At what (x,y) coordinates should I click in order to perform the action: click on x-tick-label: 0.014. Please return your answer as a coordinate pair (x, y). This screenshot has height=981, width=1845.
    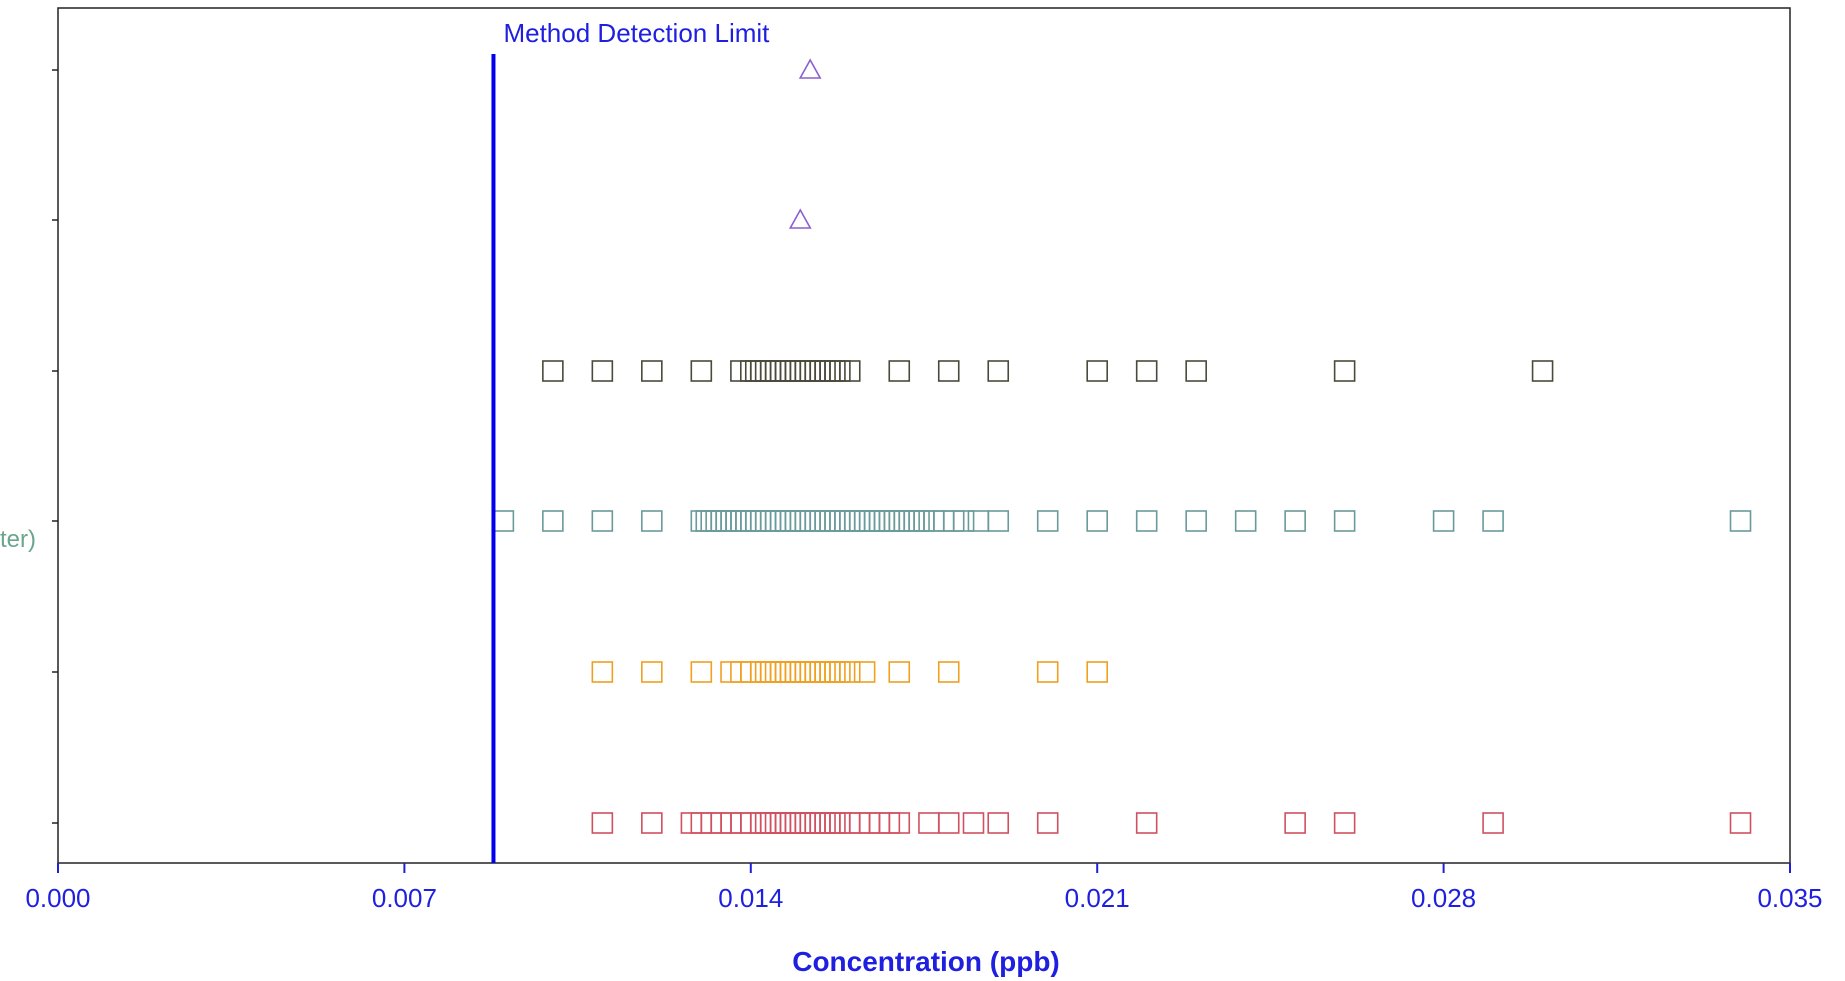
    Looking at the image, I should click on (750, 898).